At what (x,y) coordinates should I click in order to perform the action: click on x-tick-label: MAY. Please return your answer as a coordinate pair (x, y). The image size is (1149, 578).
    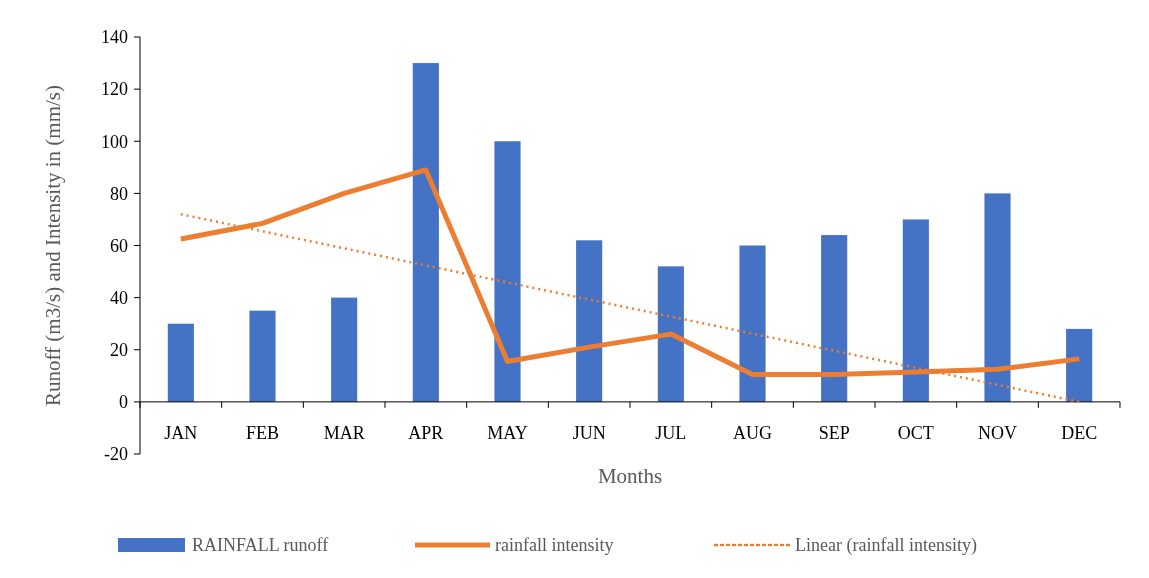
    Looking at the image, I should click on (507, 432).